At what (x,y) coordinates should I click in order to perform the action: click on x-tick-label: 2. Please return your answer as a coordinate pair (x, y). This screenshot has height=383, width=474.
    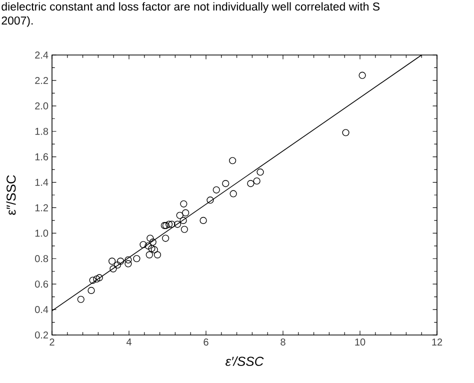
    Looking at the image, I should click on (52, 342).